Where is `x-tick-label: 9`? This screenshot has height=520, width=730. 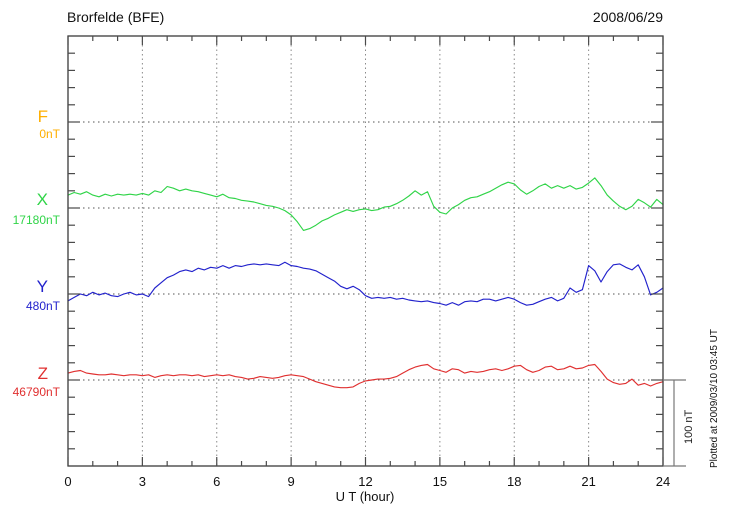 x-tick-label: 9 is located at coordinates (291, 481).